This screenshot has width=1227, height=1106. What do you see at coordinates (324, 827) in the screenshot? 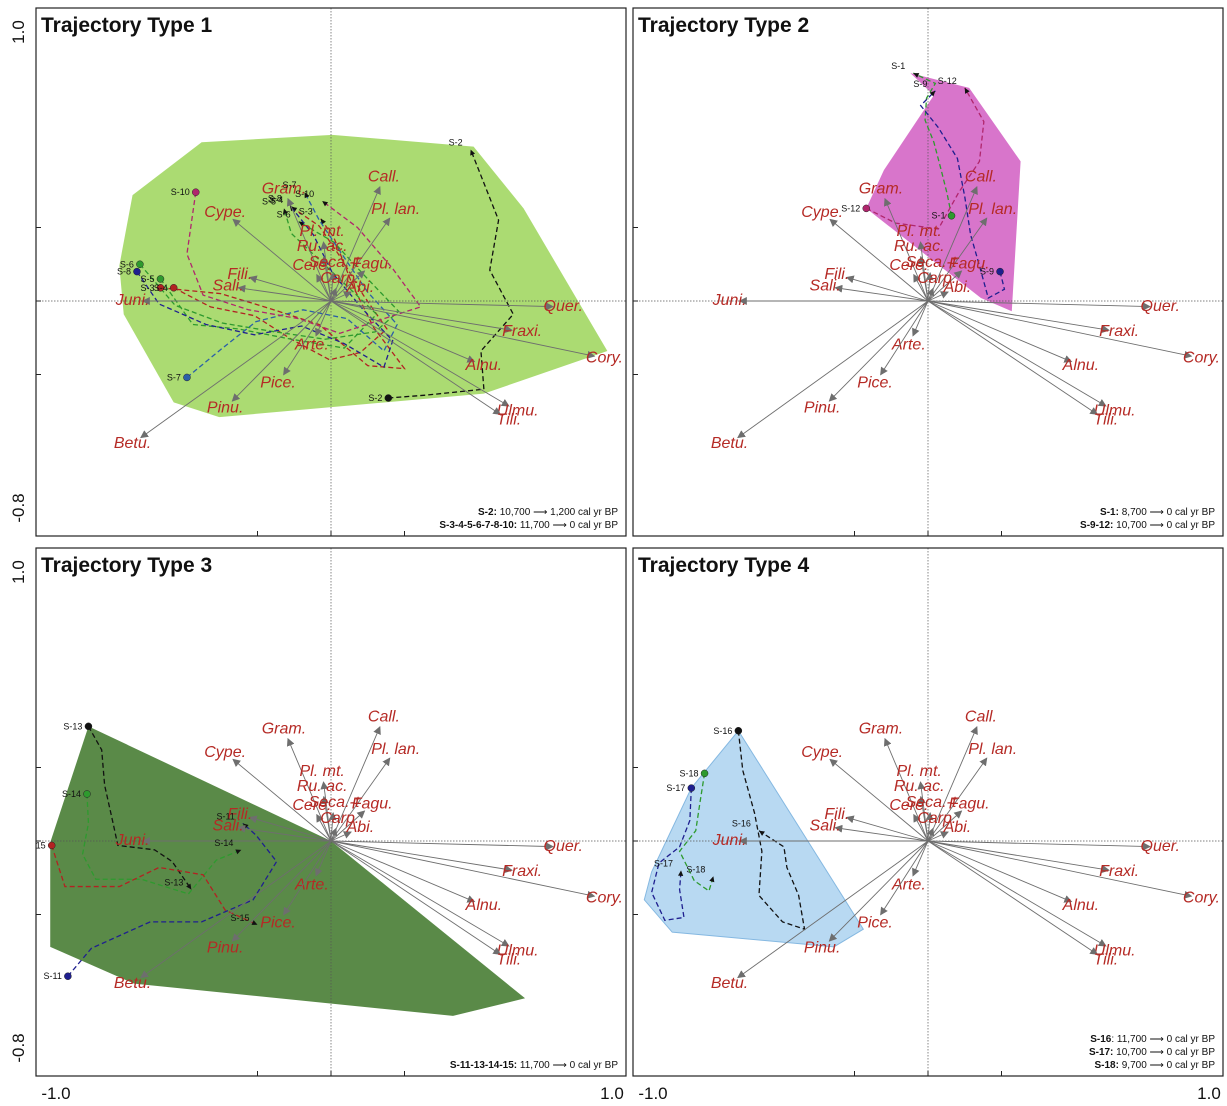
I see `variable-arrow-cere` at bounding box center [324, 827].